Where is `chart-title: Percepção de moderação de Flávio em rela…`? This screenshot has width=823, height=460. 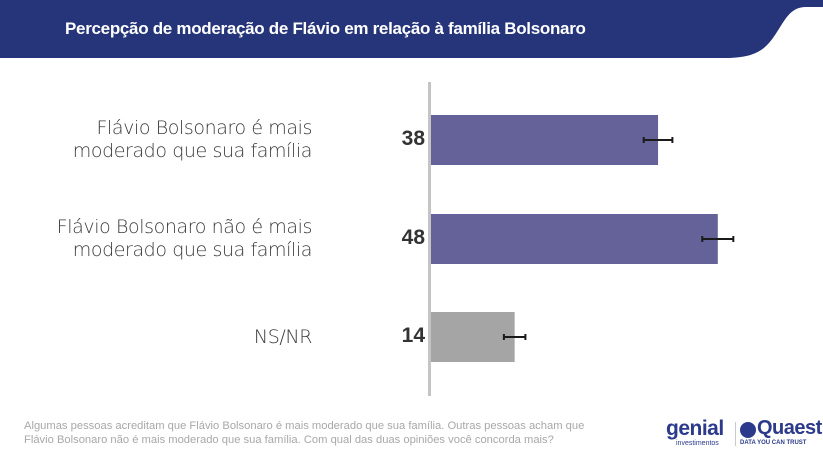 chart-title: Percepção de moderação de Flávio em rela… is located at coordinates (325, 28).